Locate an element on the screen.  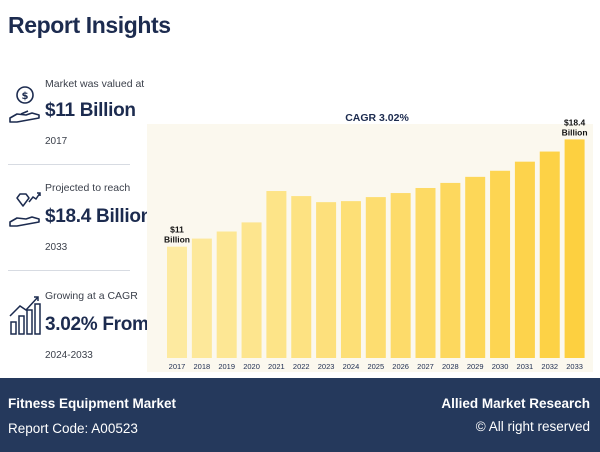
bar-2028 is located at coordinates (450, 270).